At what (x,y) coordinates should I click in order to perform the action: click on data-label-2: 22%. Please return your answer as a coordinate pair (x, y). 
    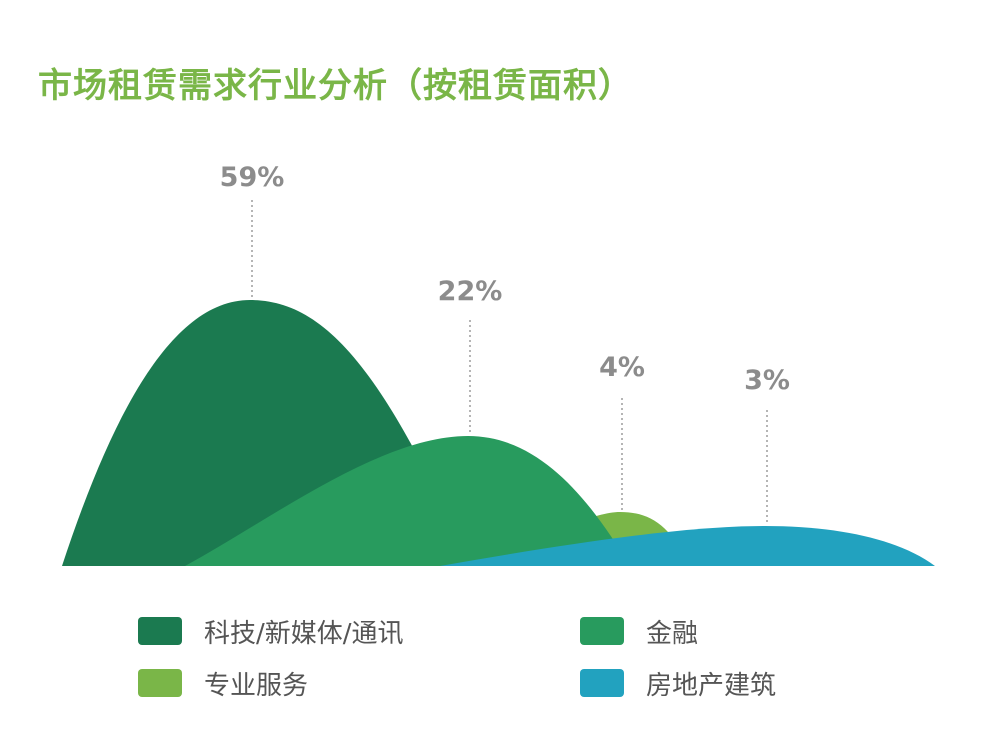
    Looking at the image, I should click on (470, 291).